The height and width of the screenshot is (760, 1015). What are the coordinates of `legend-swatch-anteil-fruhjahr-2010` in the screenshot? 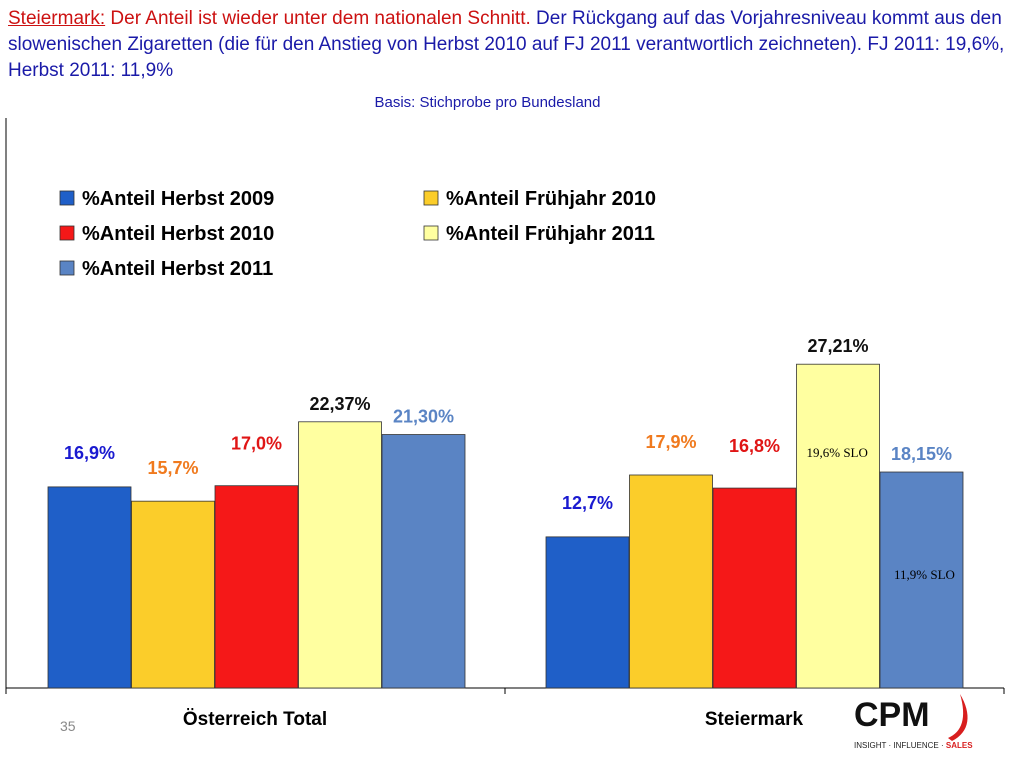 It's located at (431, 198).